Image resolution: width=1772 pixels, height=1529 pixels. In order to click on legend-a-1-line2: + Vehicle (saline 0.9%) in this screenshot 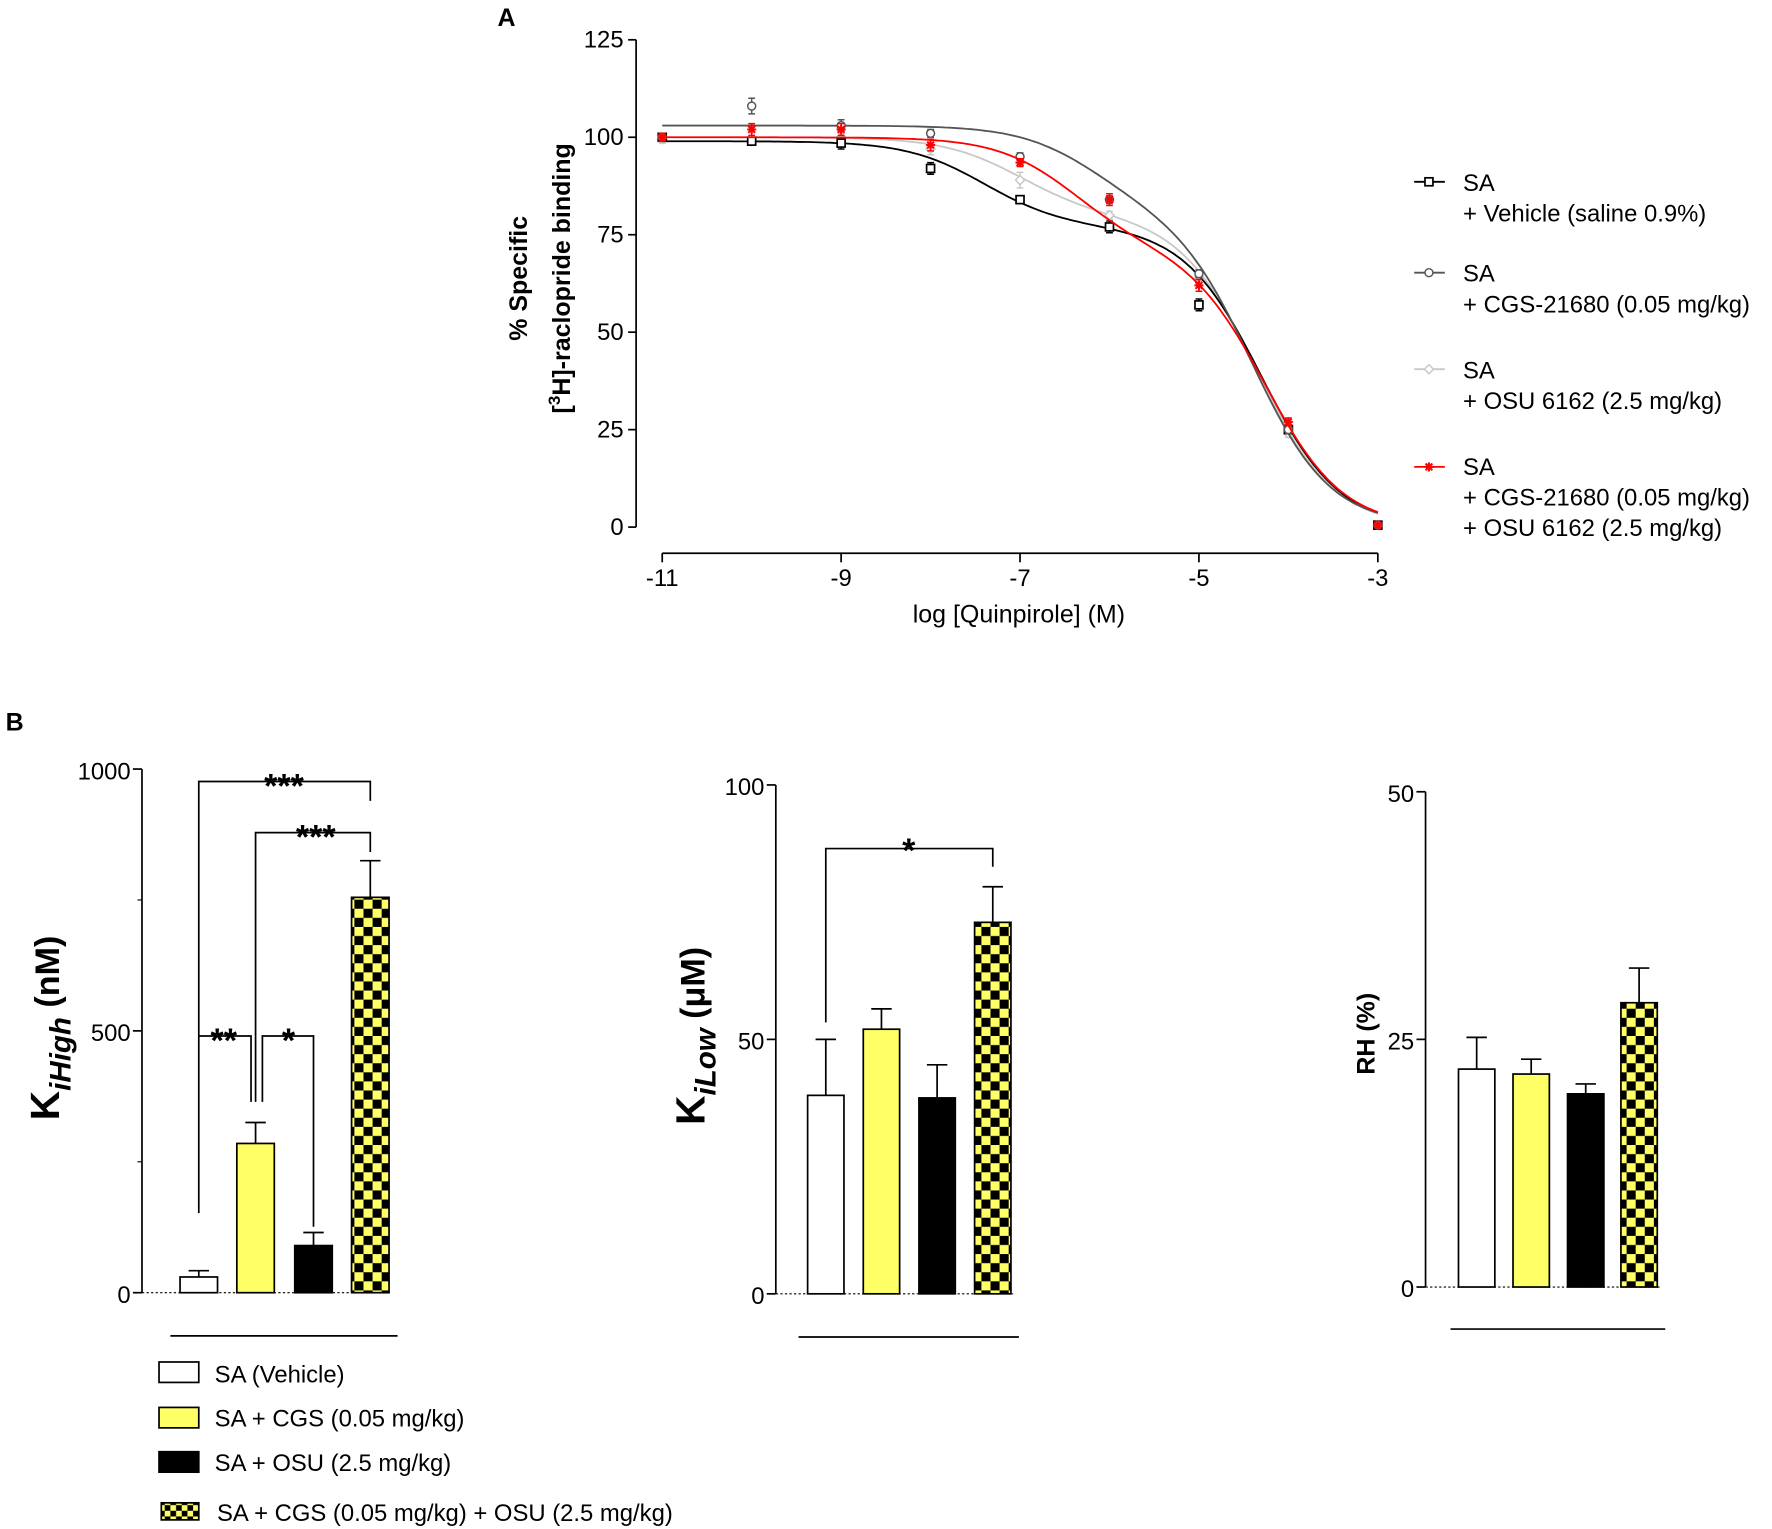, I will do `click(1584, 214)`.